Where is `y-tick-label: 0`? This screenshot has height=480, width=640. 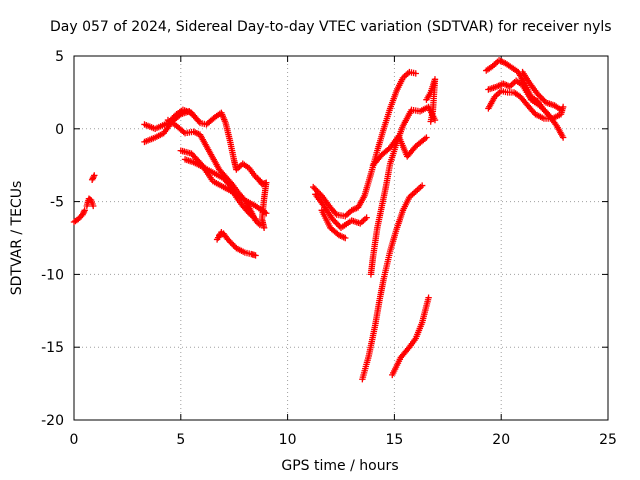 y-tick-label: 0 is located at coordinates (59, 130).